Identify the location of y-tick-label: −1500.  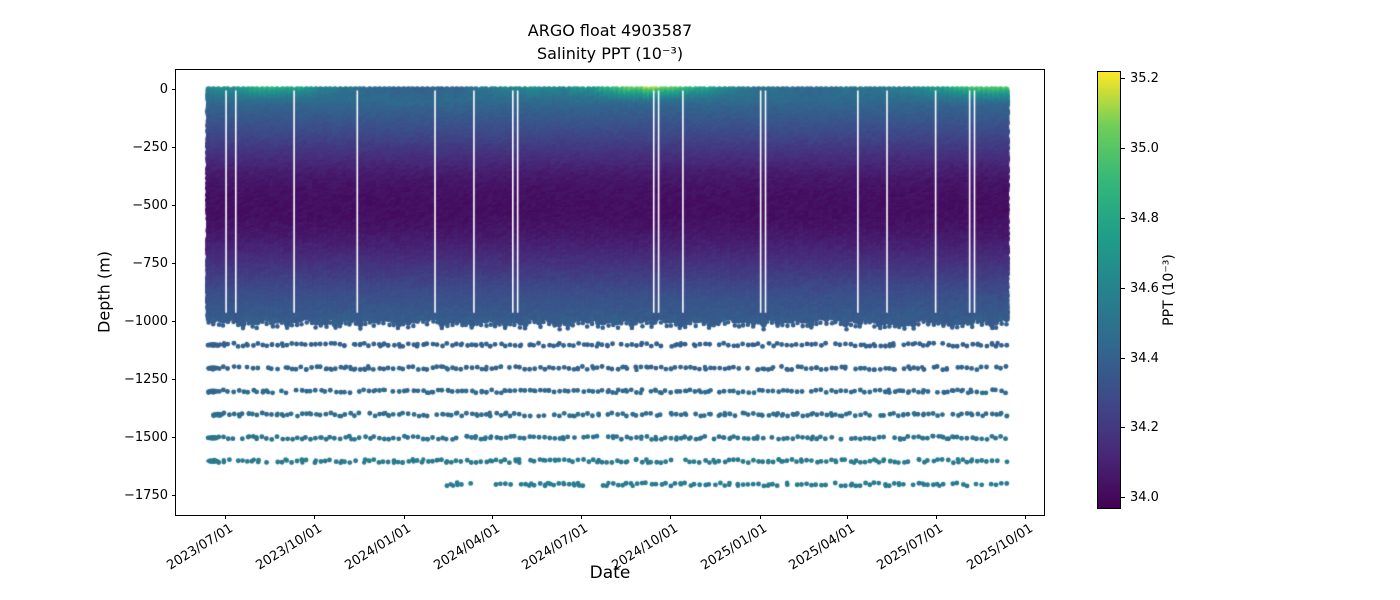
(146, 438).